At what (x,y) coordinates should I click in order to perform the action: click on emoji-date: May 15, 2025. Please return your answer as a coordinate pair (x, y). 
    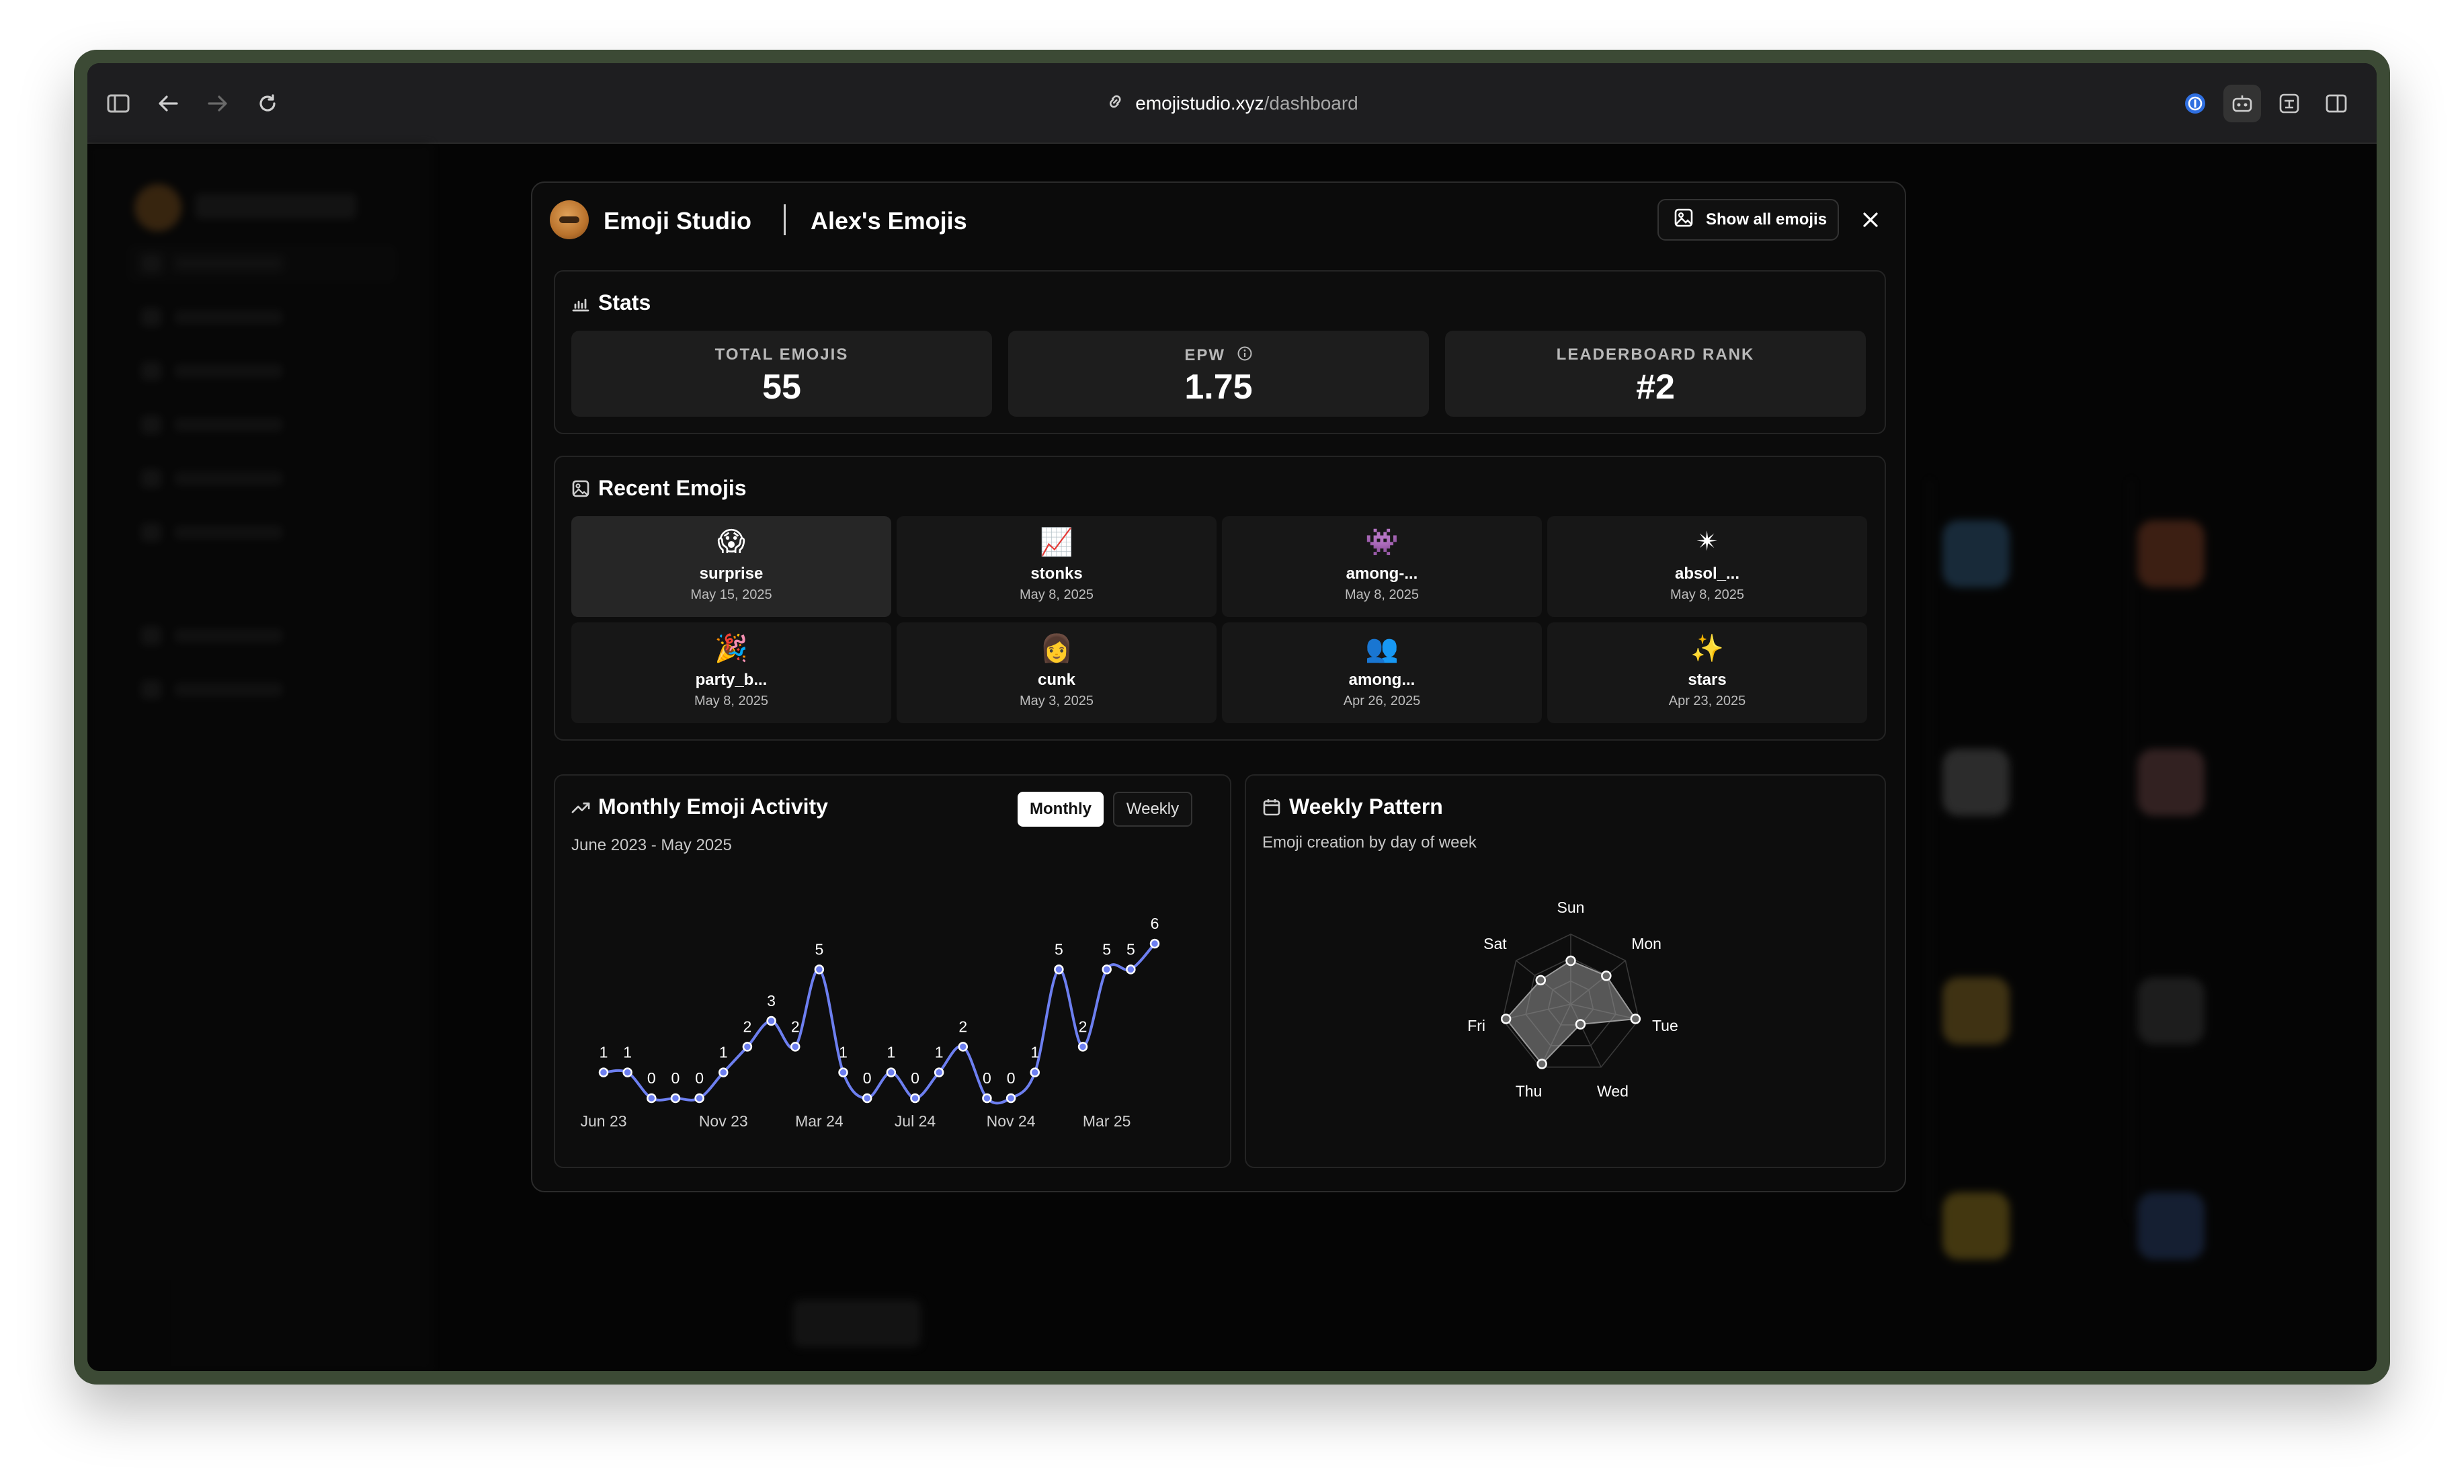
    Looking at the image, I should click on (731, 594).